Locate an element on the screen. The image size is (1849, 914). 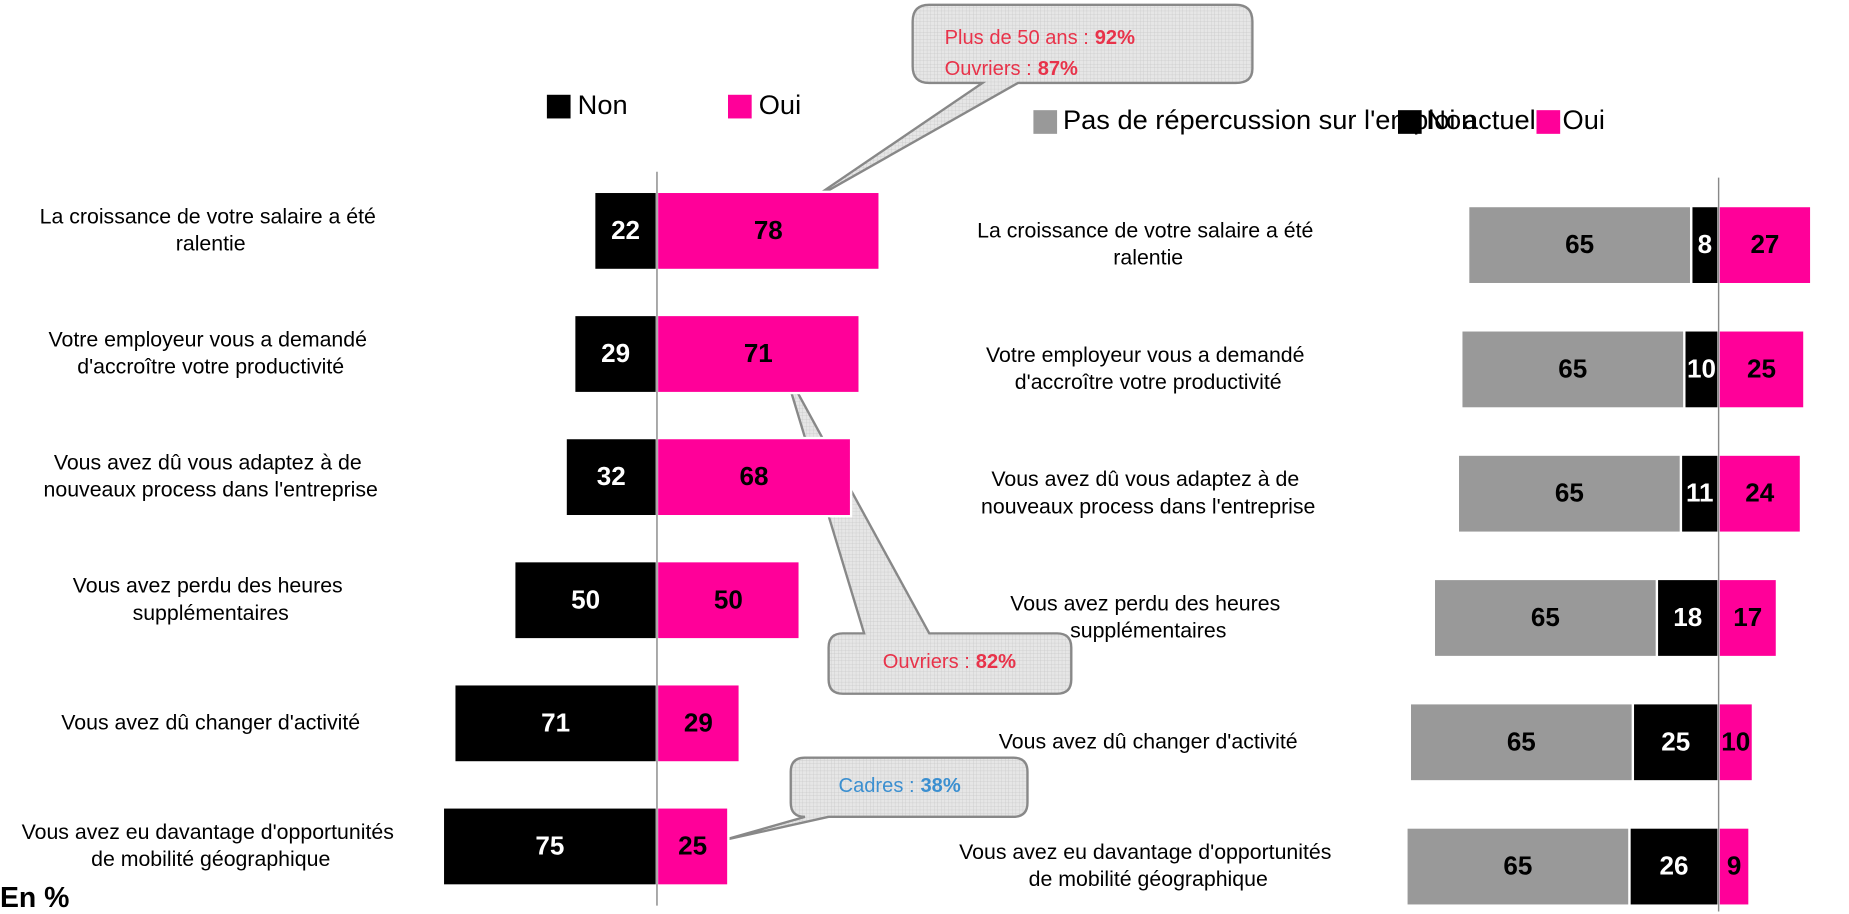
value-label: 26 is located at coordinates (1674, 866).